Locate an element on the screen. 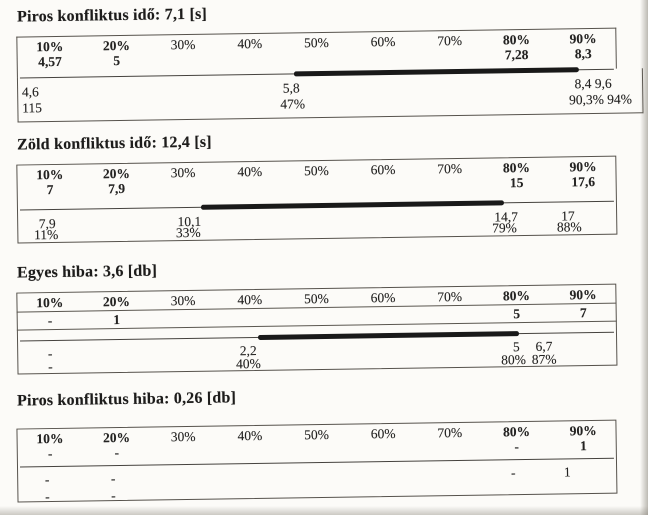 This screenshot has width=648, height=515. axis-annotation: 87% is located at coordinates (544, 359).